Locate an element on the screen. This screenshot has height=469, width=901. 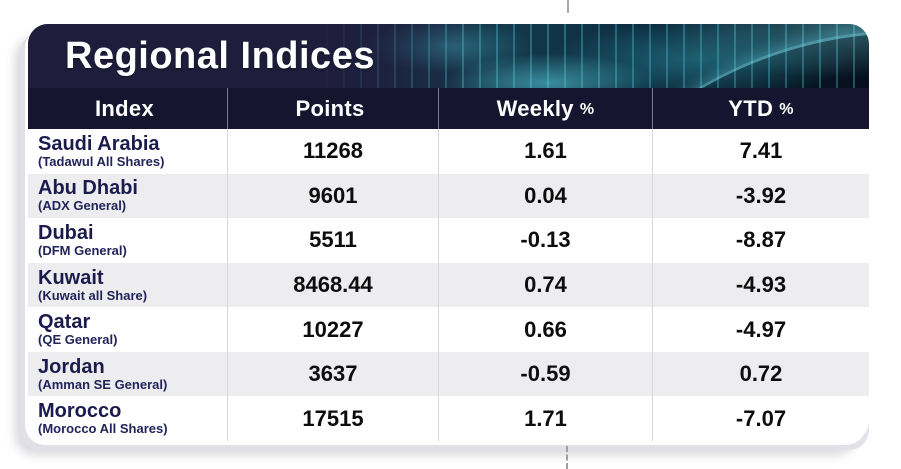
points-value: 11268 is located at coordinates (332, 151).